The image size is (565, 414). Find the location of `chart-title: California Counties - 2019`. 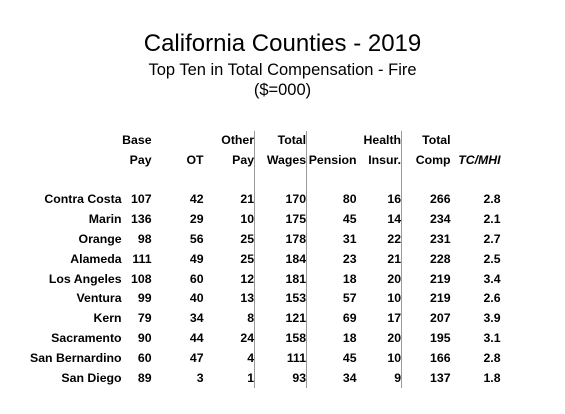

chart-title: California Counties - 2019 is located at coordinates (282, 43).